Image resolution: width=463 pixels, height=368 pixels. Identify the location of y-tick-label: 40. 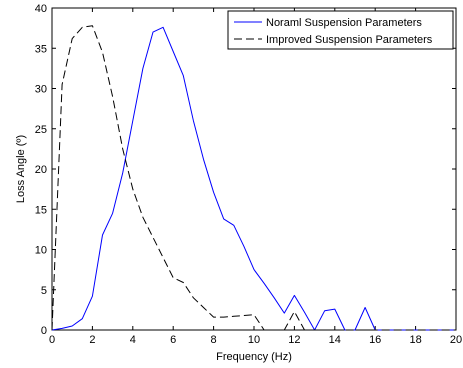
(41, 9).